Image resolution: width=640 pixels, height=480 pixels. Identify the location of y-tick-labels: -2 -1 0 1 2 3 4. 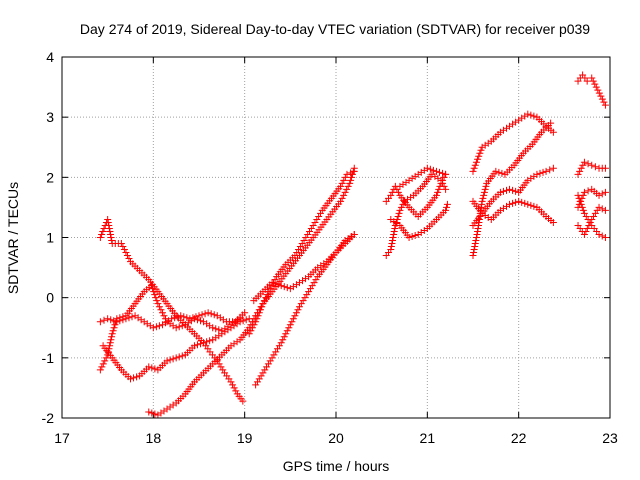
(48, 237).